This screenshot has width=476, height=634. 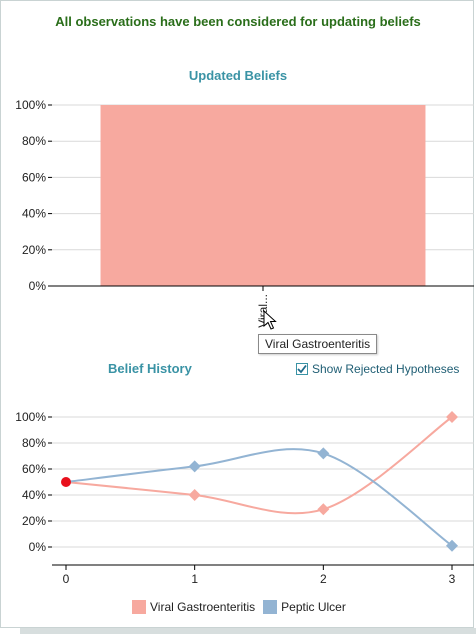 I want to click on category-tooltip: Viral Gastroenteritis, so click(x=318, y=344).